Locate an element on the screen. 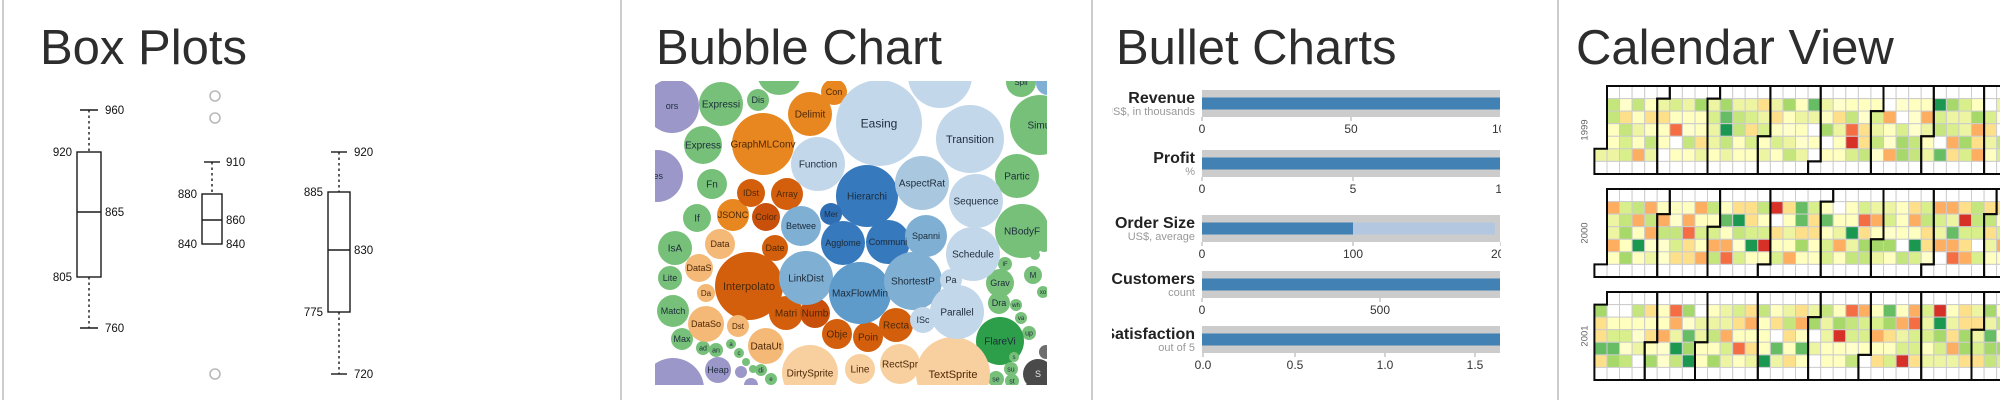  svg-text: di is located at coordinates (761, 371).